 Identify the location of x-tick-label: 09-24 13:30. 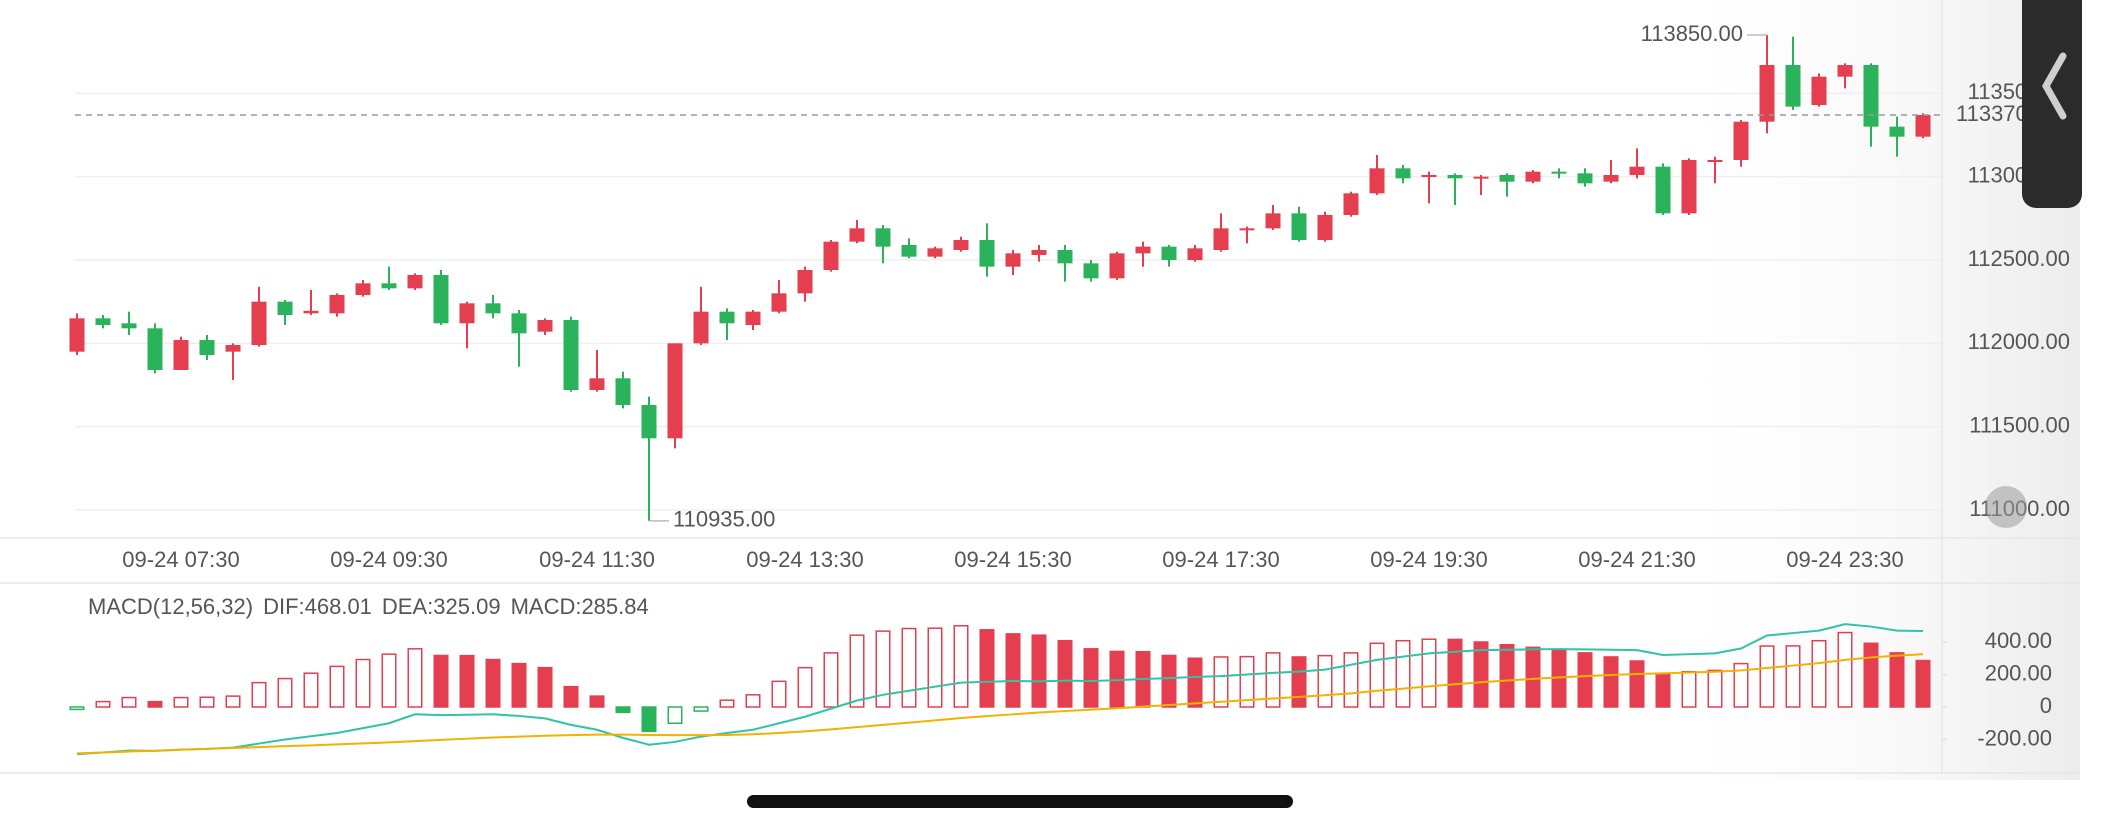
(804, 559).